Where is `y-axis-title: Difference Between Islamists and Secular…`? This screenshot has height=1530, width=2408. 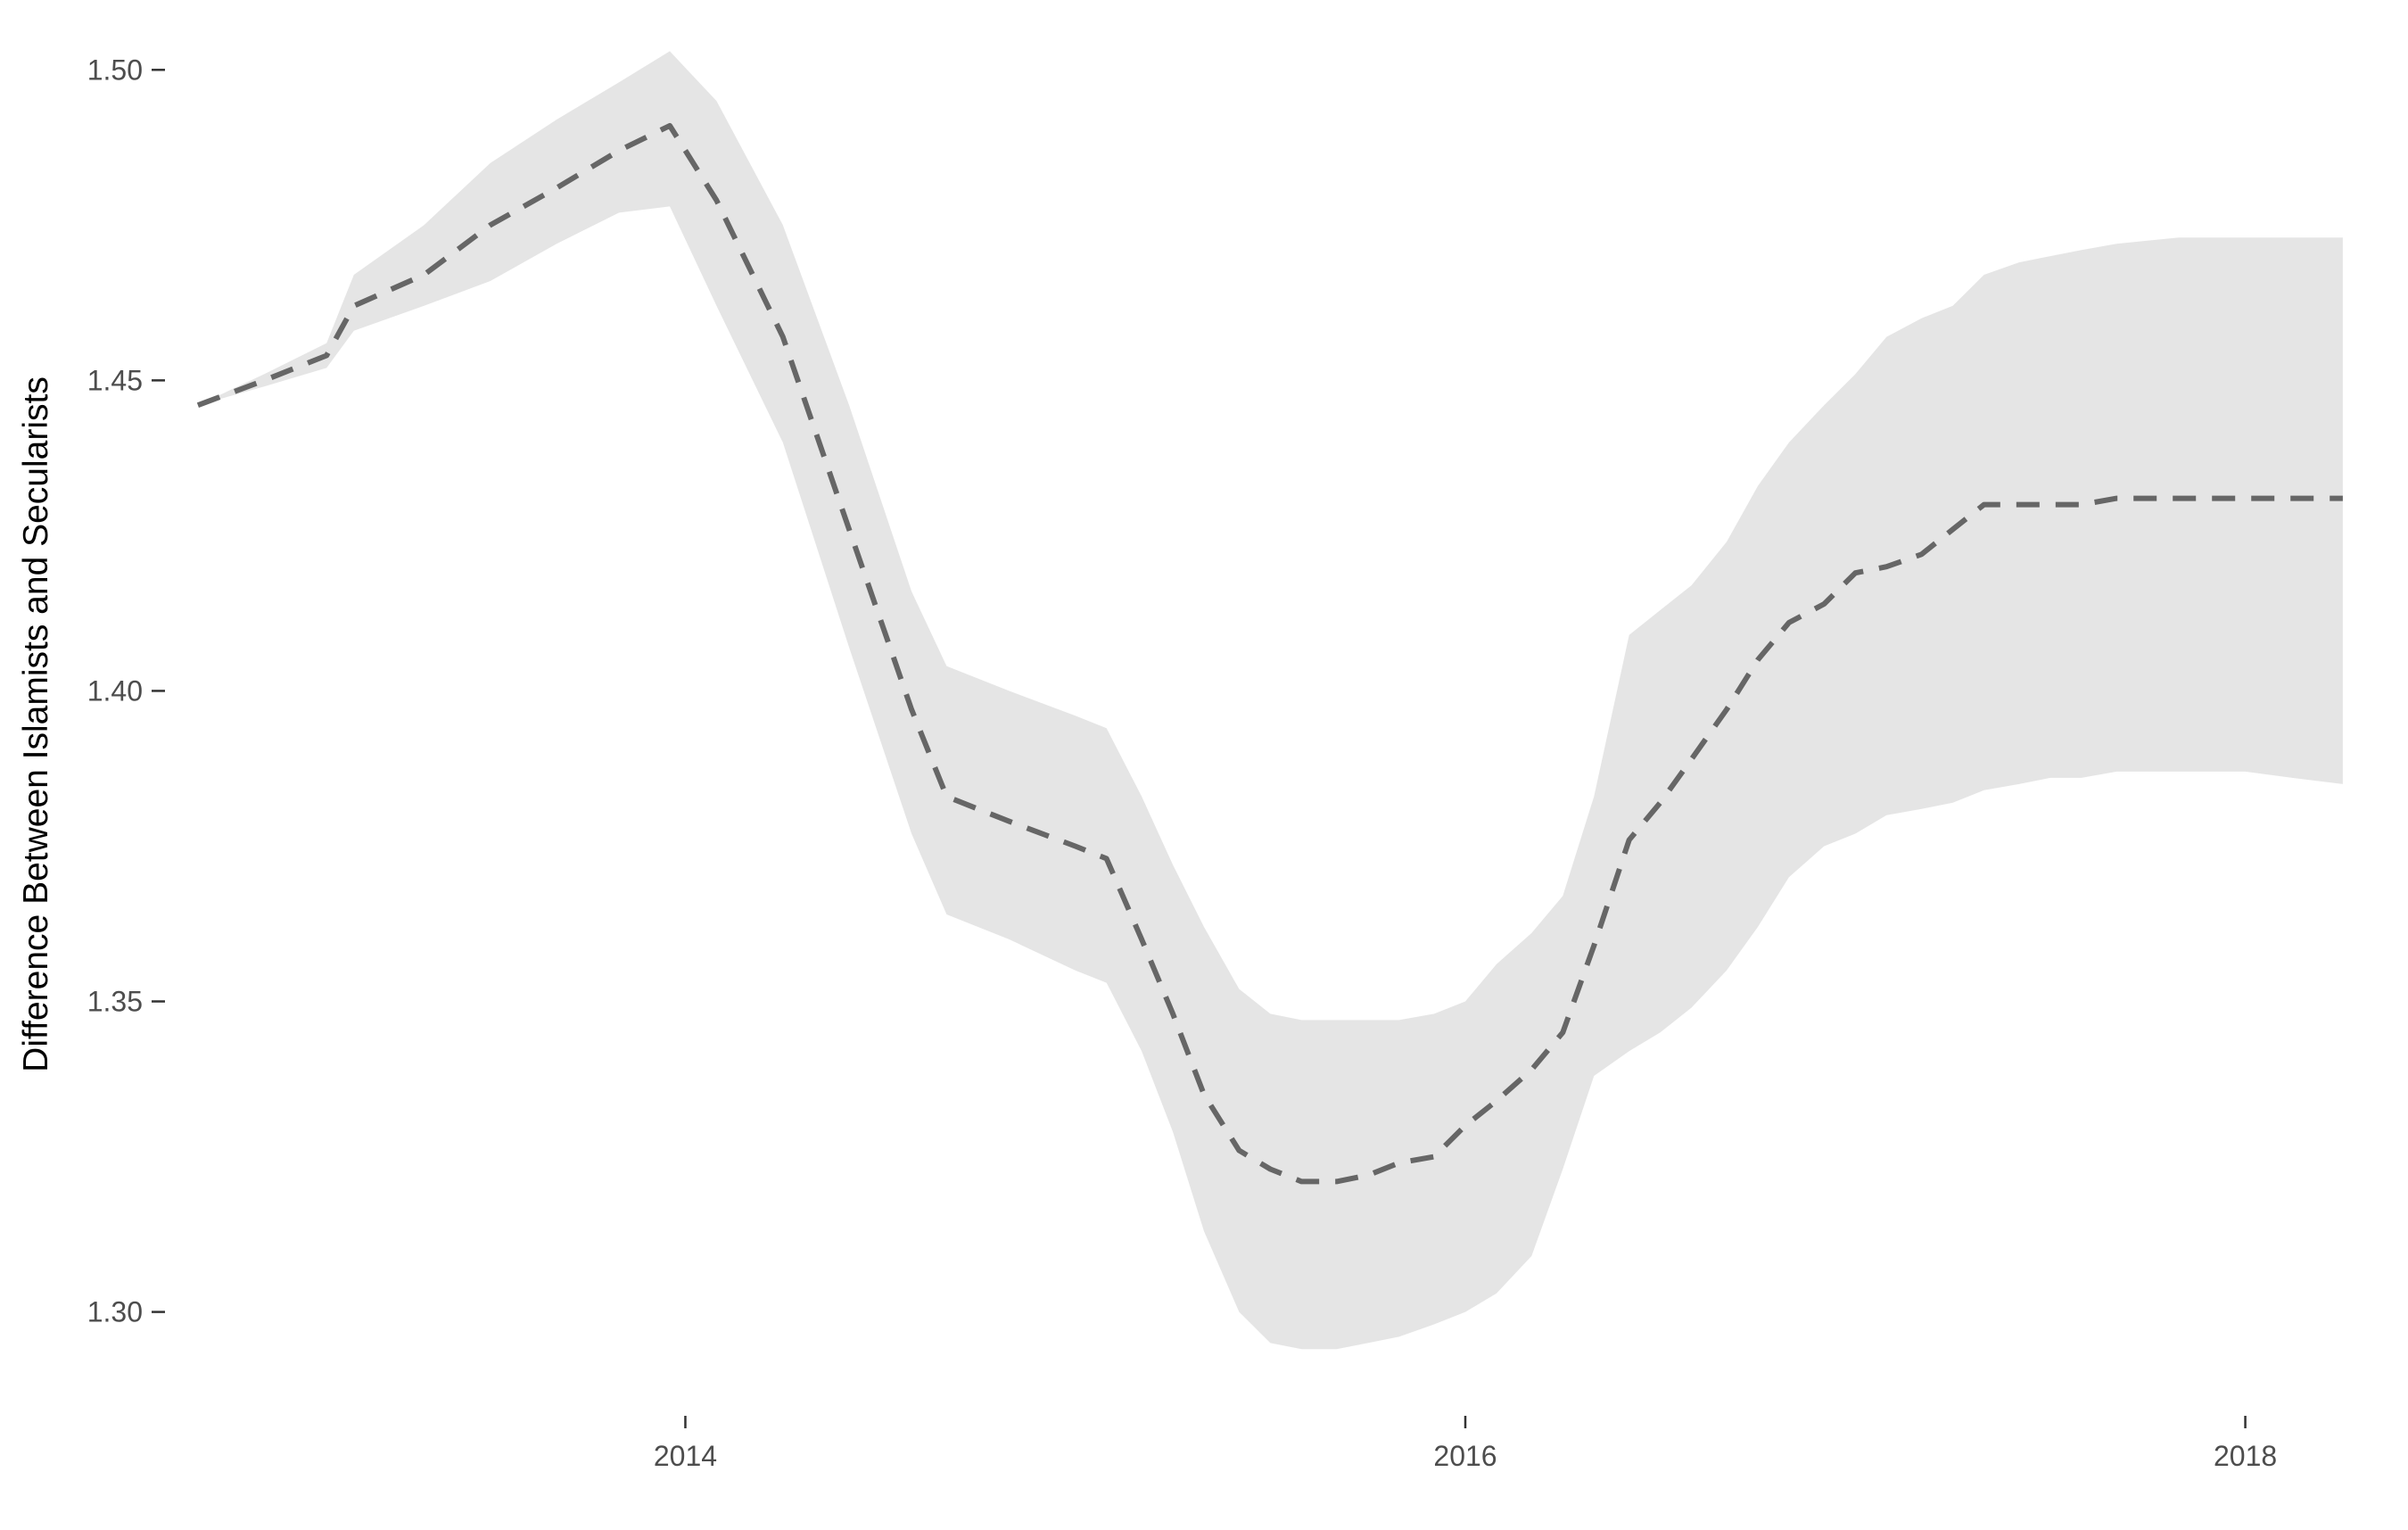 y-axis-title: Difference Between Islamists and Secular… is located at coordinates (36, 724).